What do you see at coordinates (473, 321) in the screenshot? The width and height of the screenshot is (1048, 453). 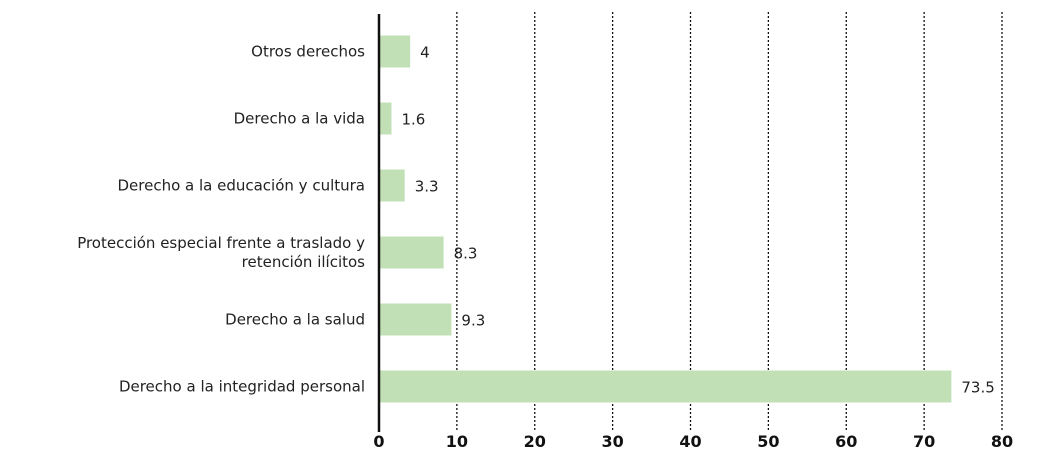 I see `value-label: 9.3` at bounding box center [473, 321].